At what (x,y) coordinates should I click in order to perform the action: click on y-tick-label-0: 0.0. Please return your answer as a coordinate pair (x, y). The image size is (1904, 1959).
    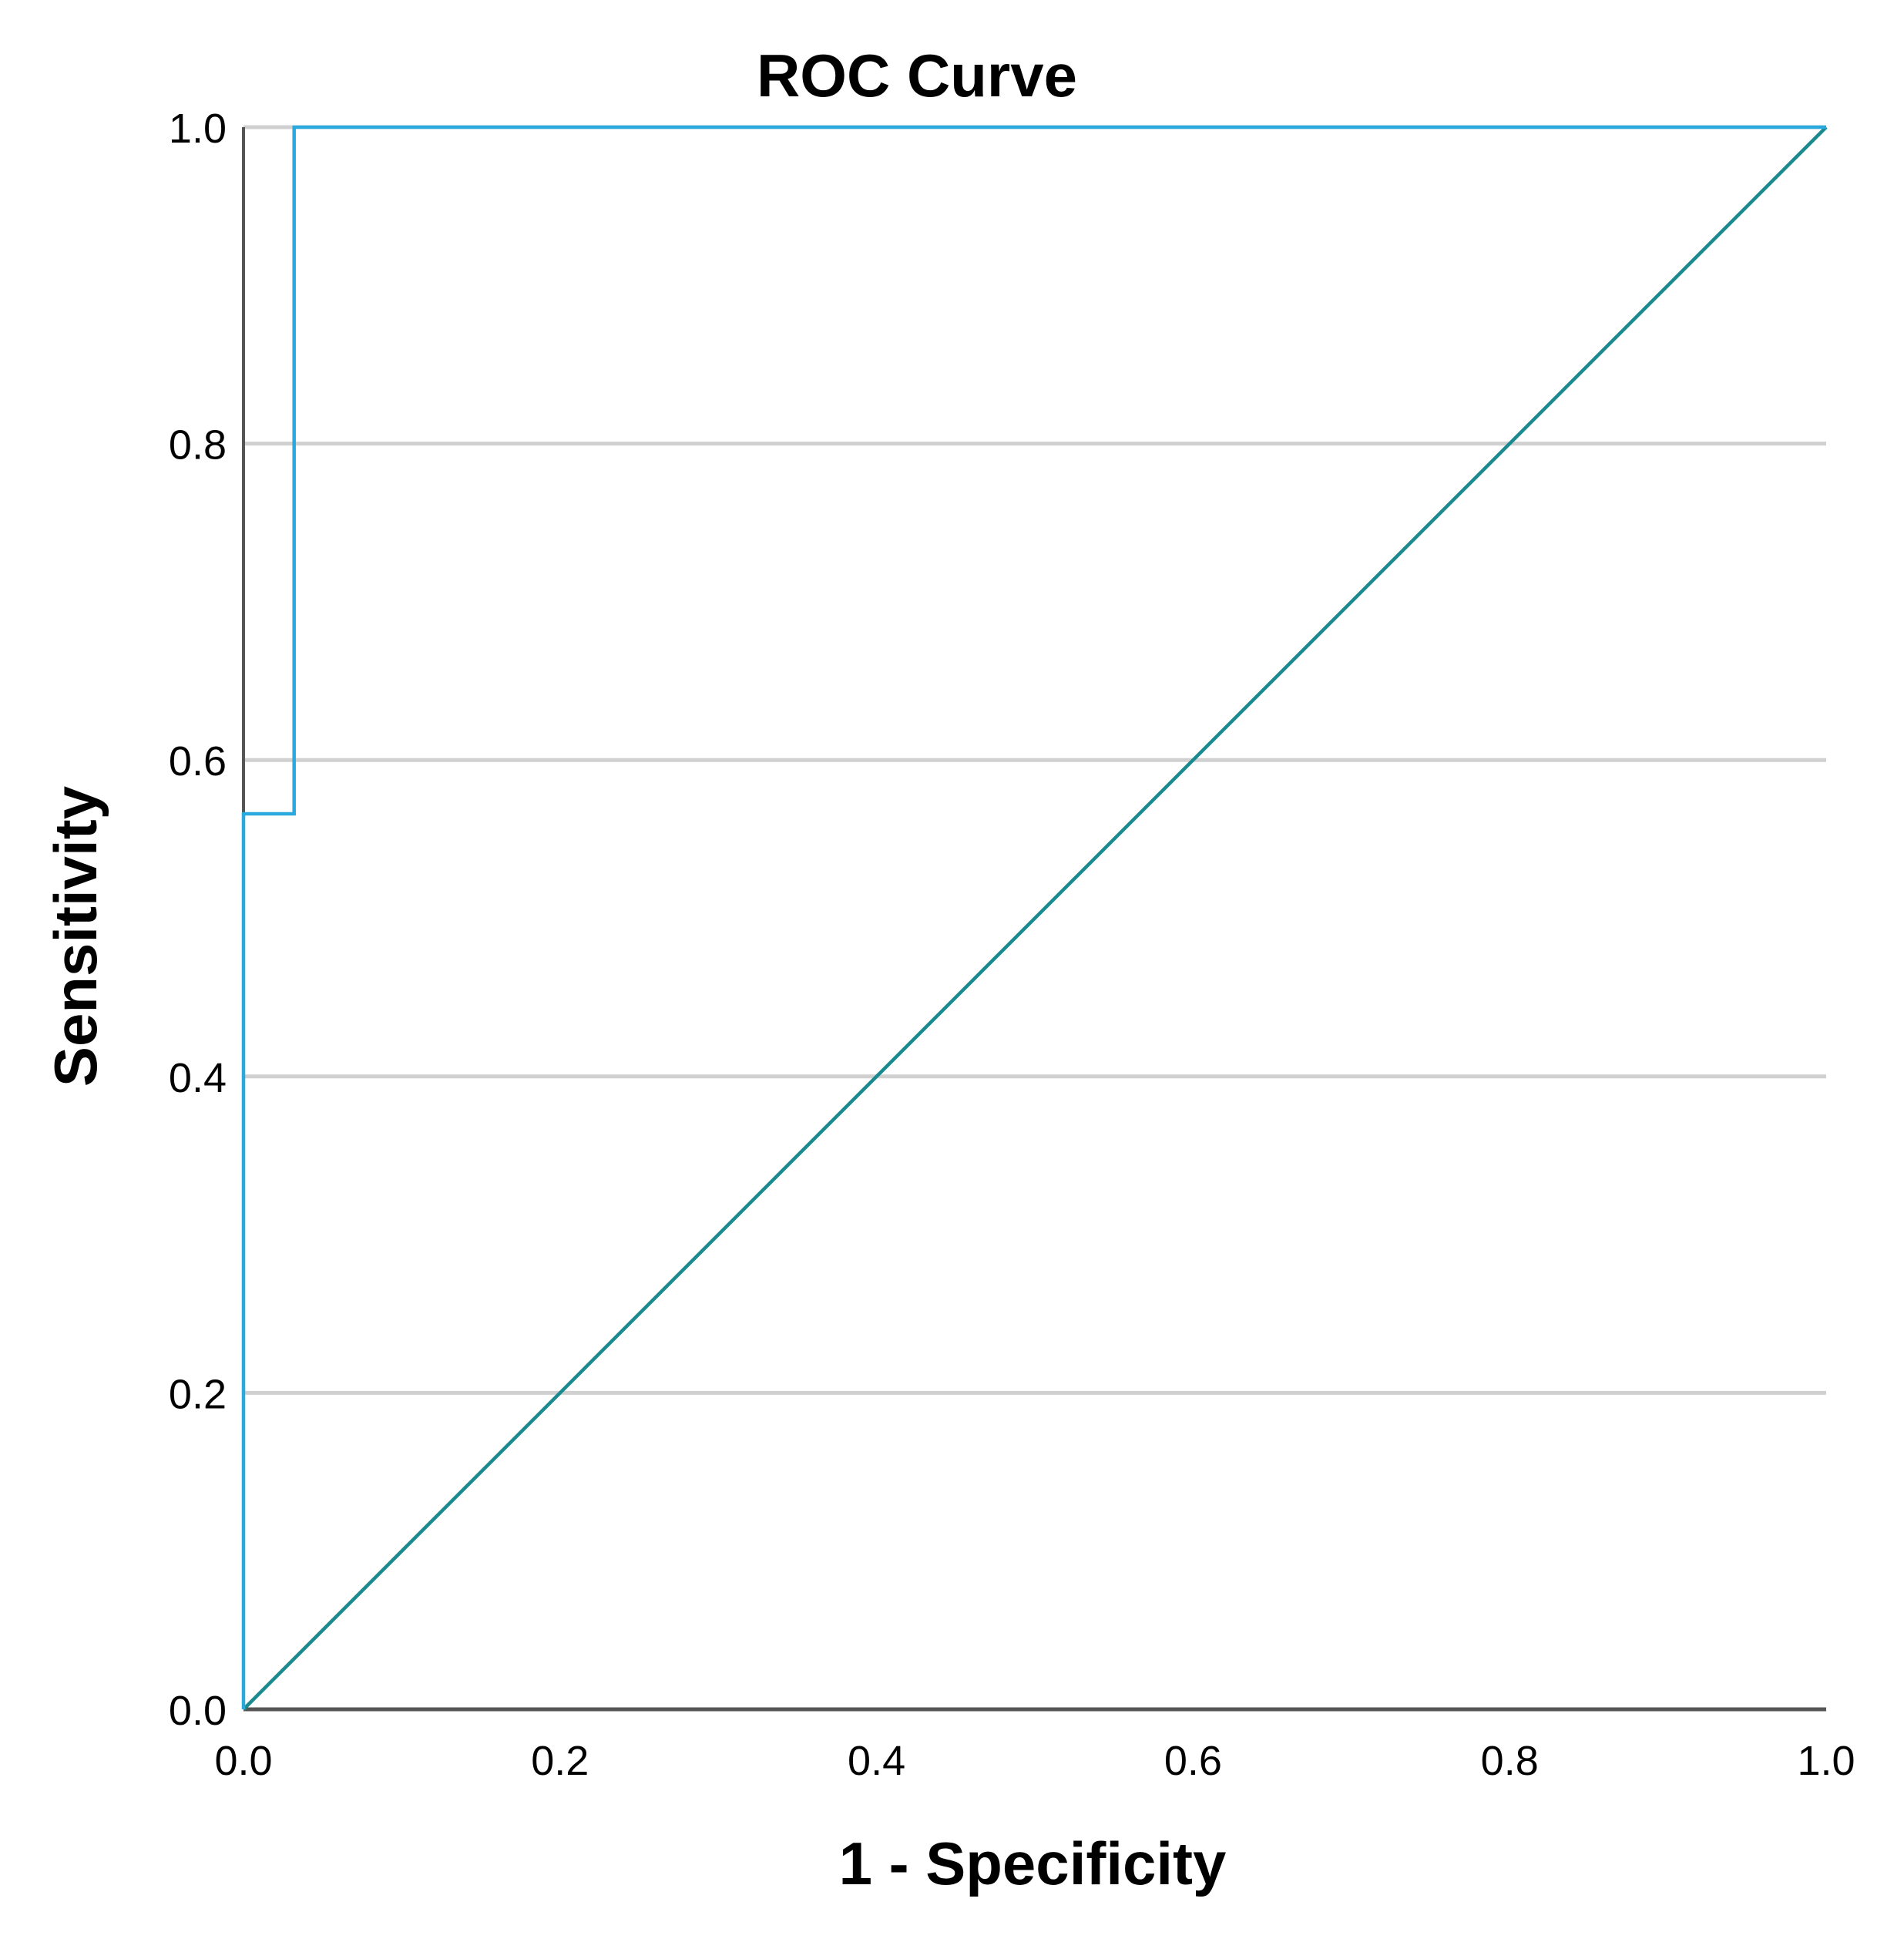
    Looking at the image, I should click on (198, 1711).